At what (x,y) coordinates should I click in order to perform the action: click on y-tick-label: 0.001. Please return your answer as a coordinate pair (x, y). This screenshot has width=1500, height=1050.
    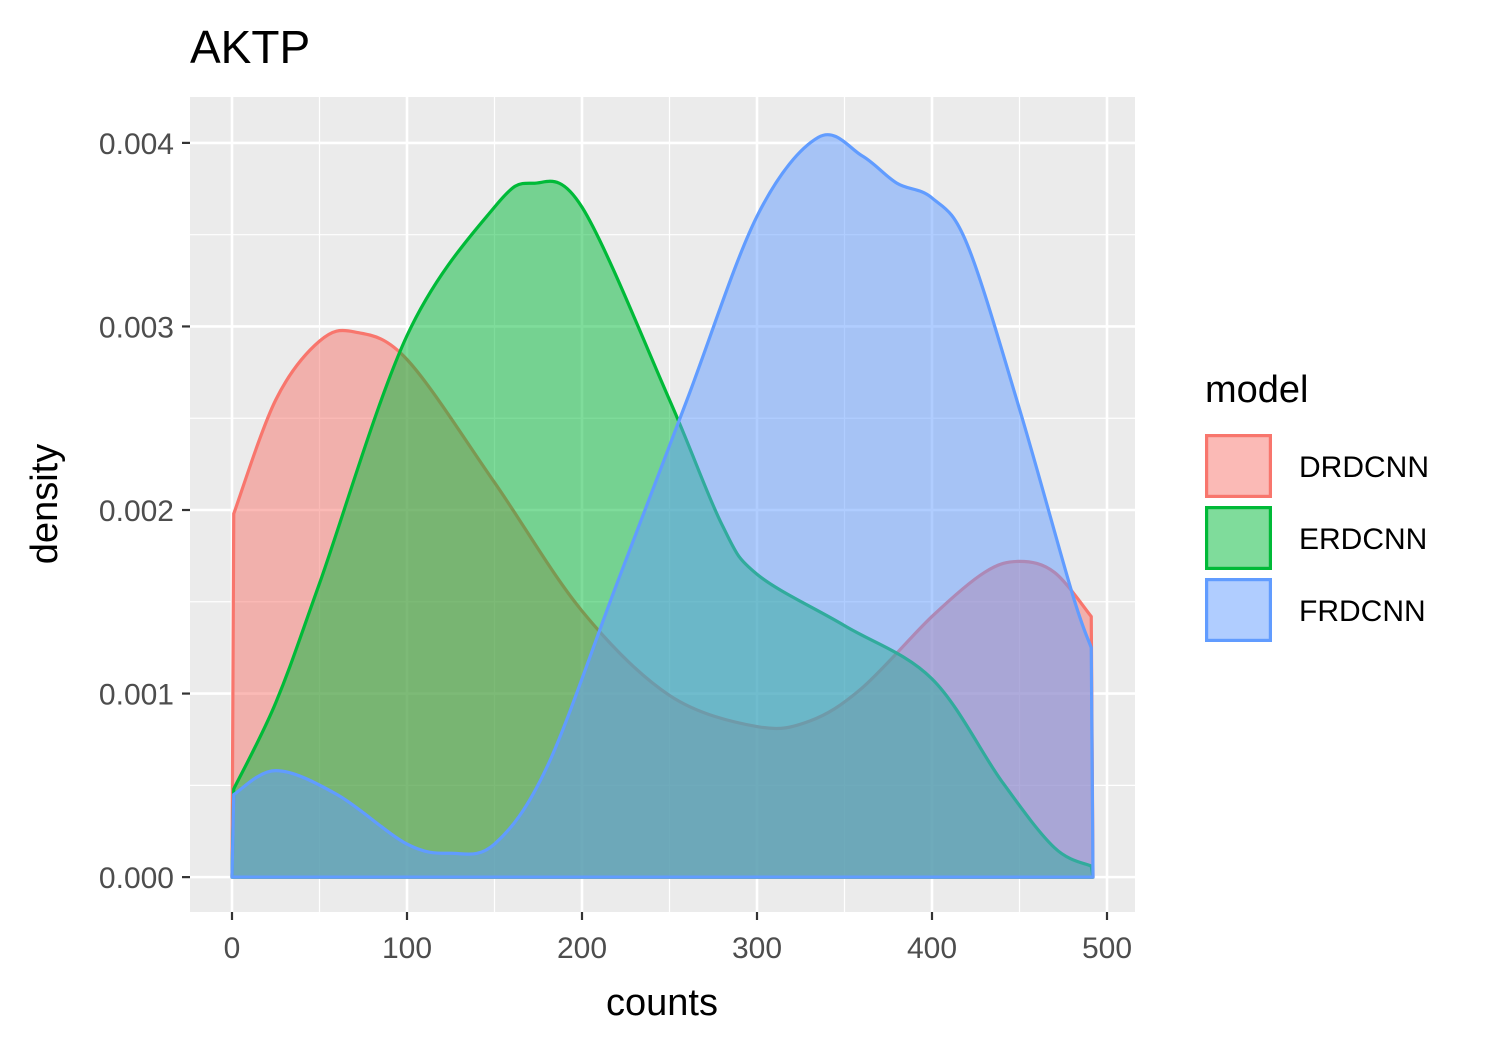
    Looking at the image, I should click on (136, 695).